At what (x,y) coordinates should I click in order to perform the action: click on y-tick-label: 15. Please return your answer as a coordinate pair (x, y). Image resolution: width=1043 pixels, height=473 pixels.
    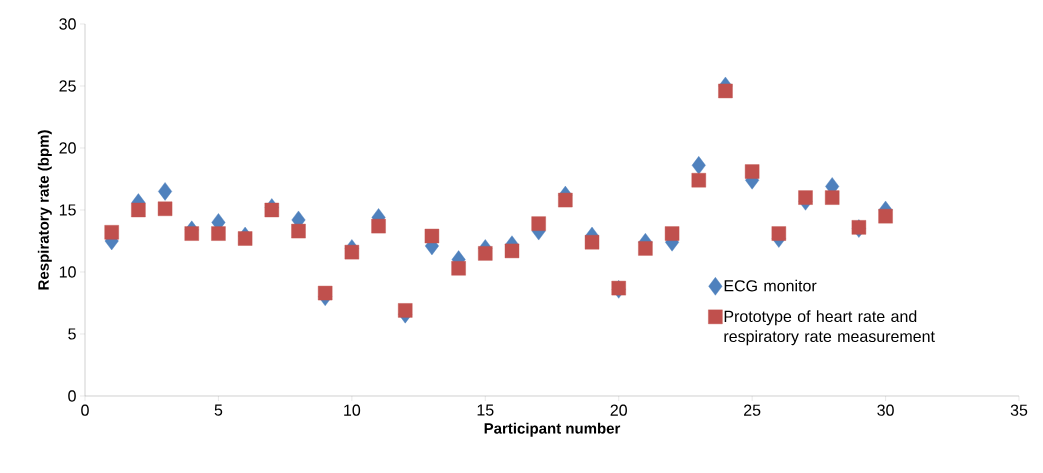
    Looking at the image, I should click on (67, 210).